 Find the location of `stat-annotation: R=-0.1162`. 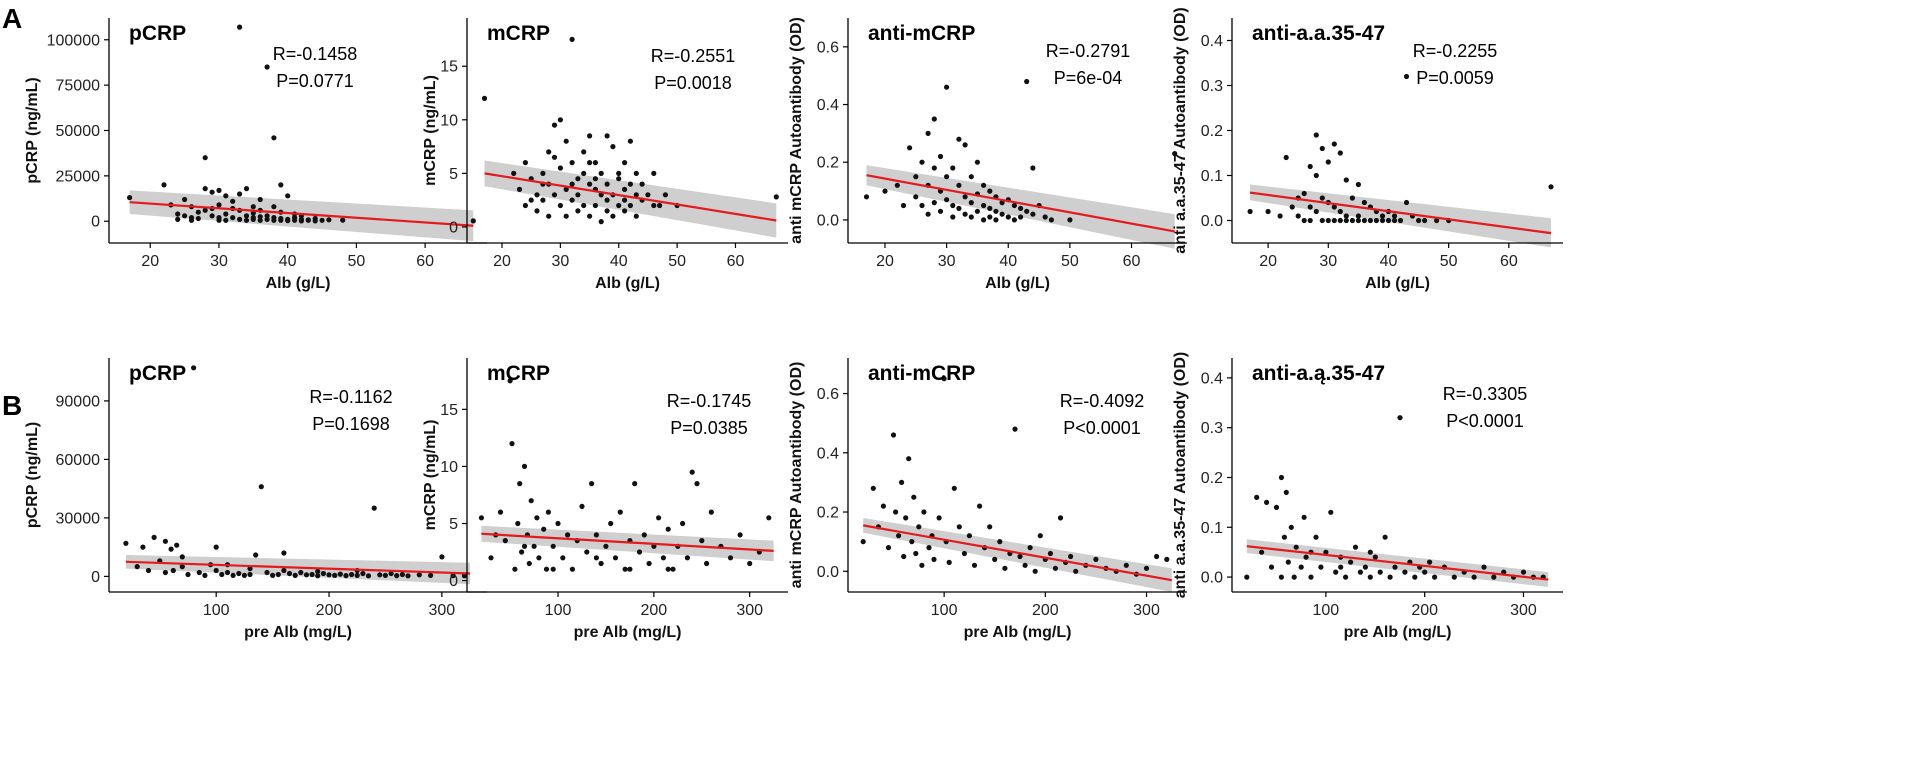

stat-annotation: R=-0.1162 is located at coordinates (350, 397).